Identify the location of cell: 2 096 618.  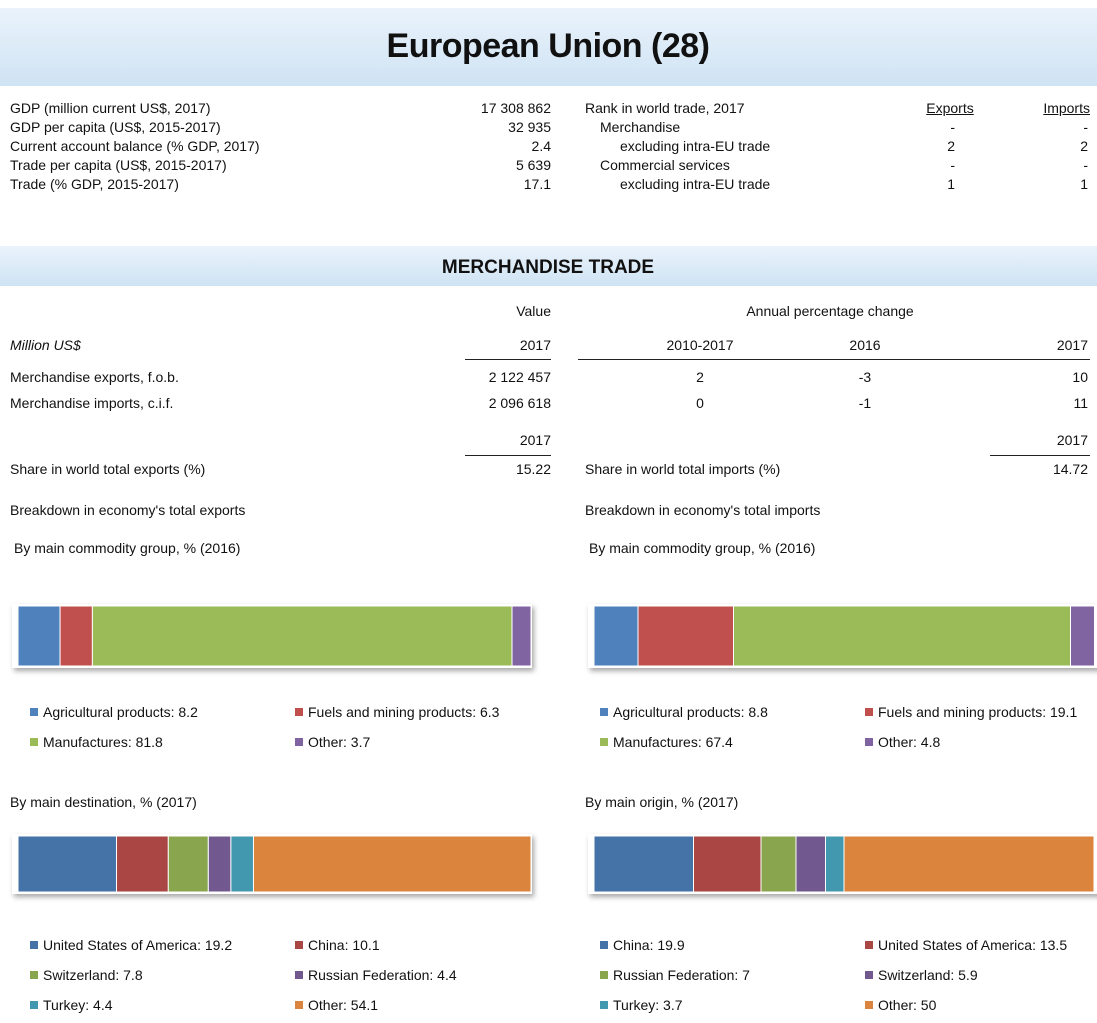
(519, 403).